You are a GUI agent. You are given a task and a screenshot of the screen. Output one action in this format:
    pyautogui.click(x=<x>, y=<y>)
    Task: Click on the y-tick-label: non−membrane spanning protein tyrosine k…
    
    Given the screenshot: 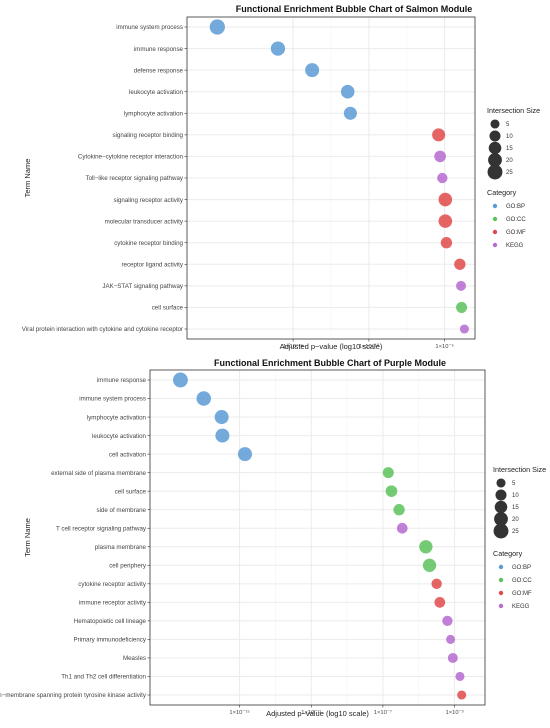 What is the action you would take?
    pyautogui.click(x=73, y=695)
    